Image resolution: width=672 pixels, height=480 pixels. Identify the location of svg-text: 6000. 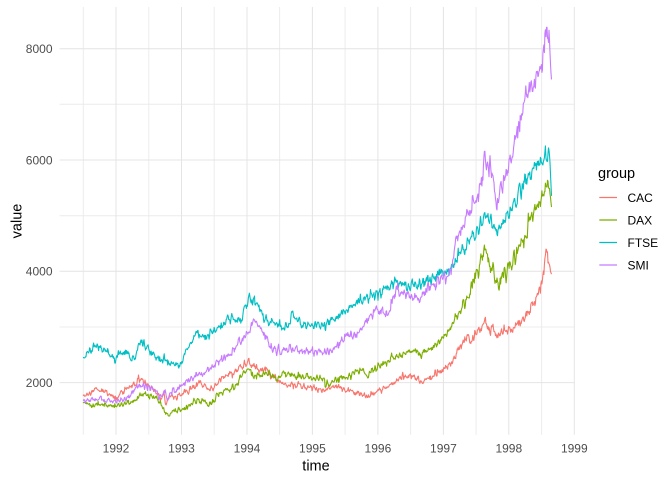
(39, 160).